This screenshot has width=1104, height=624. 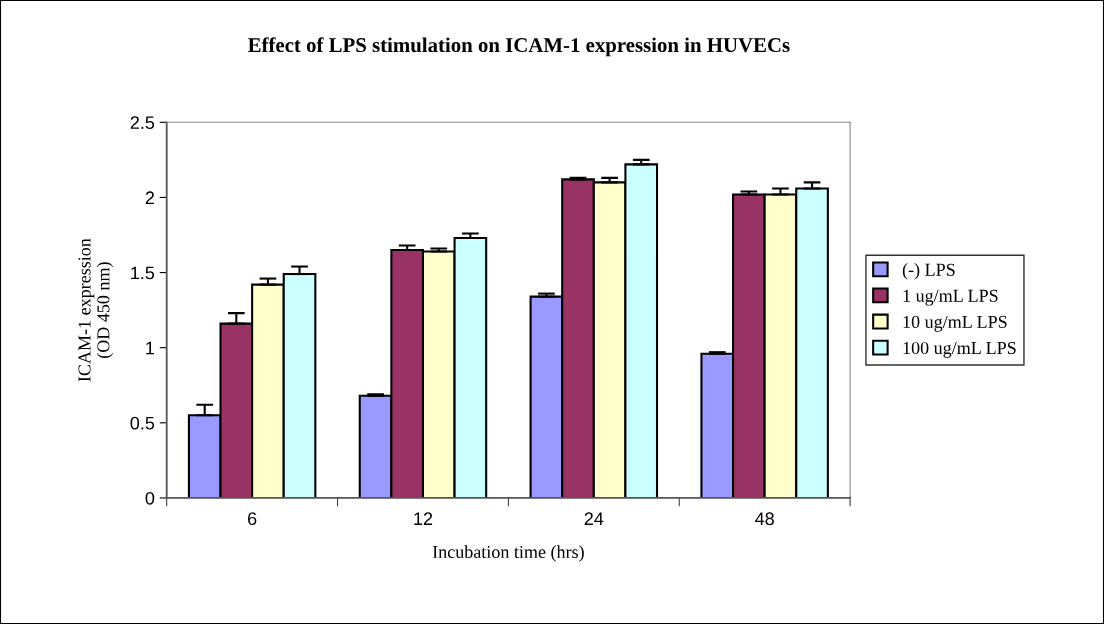 I want to click on x-tick-label: 12, so click(x=423, y=518).